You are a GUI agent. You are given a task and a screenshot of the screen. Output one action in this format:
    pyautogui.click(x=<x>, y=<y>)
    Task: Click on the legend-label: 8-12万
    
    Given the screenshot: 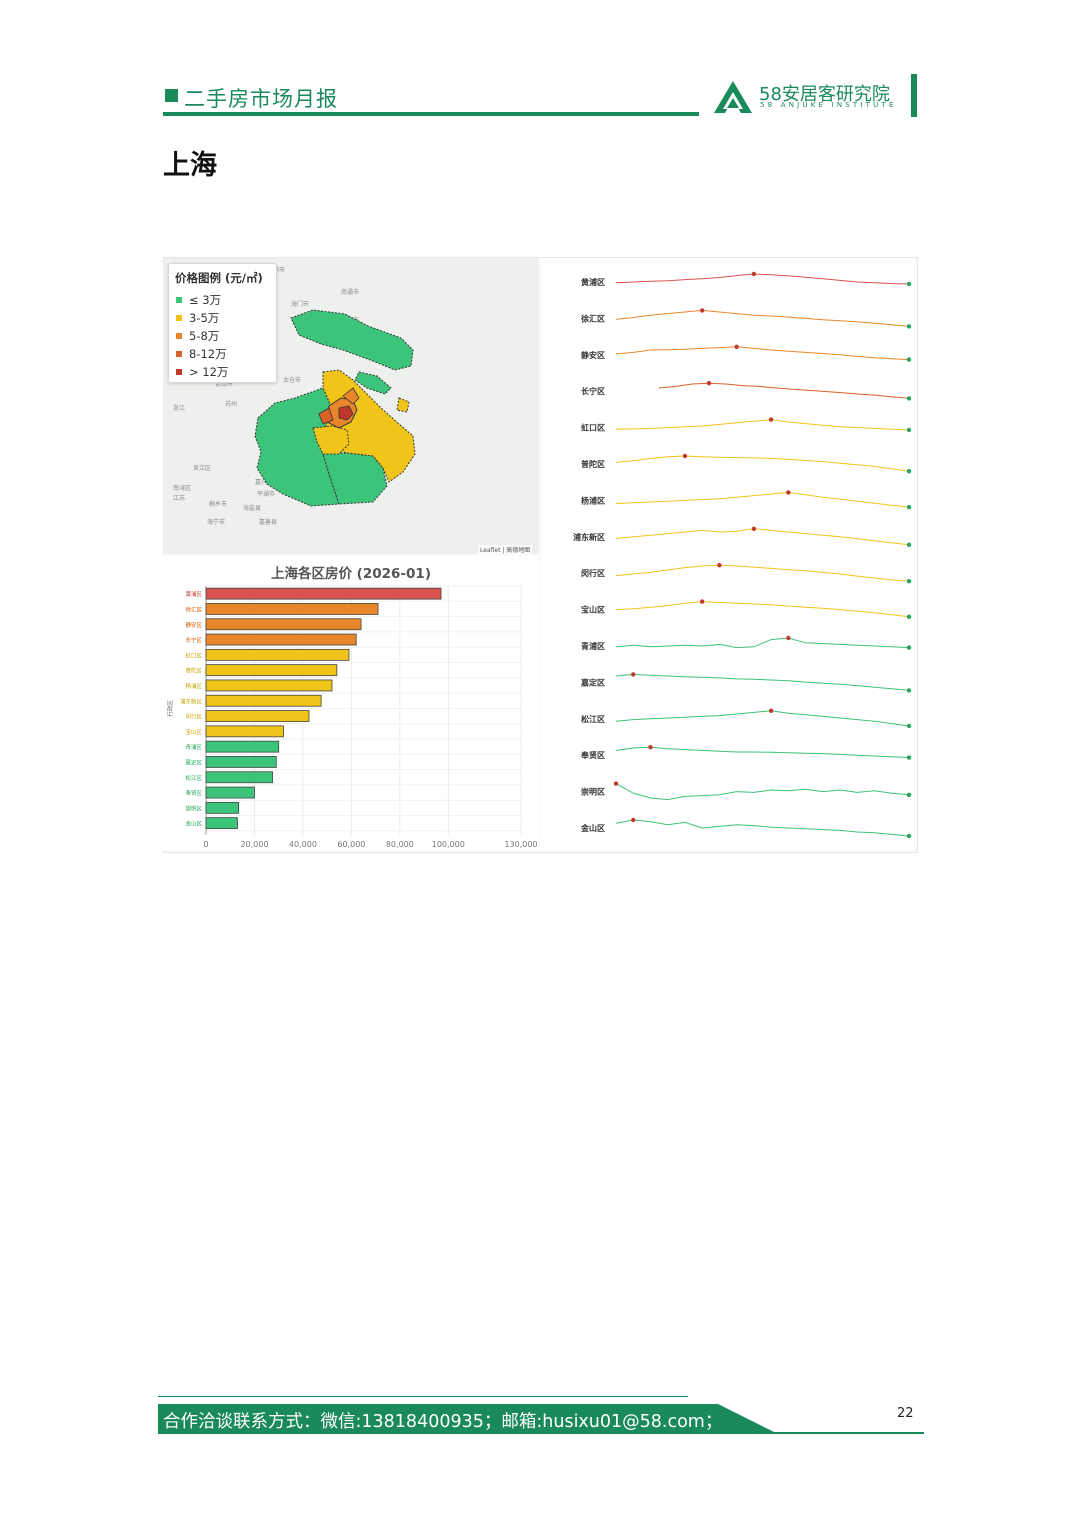 What is the action you would take?
    pyautogui.click(x=208, y=354)
    